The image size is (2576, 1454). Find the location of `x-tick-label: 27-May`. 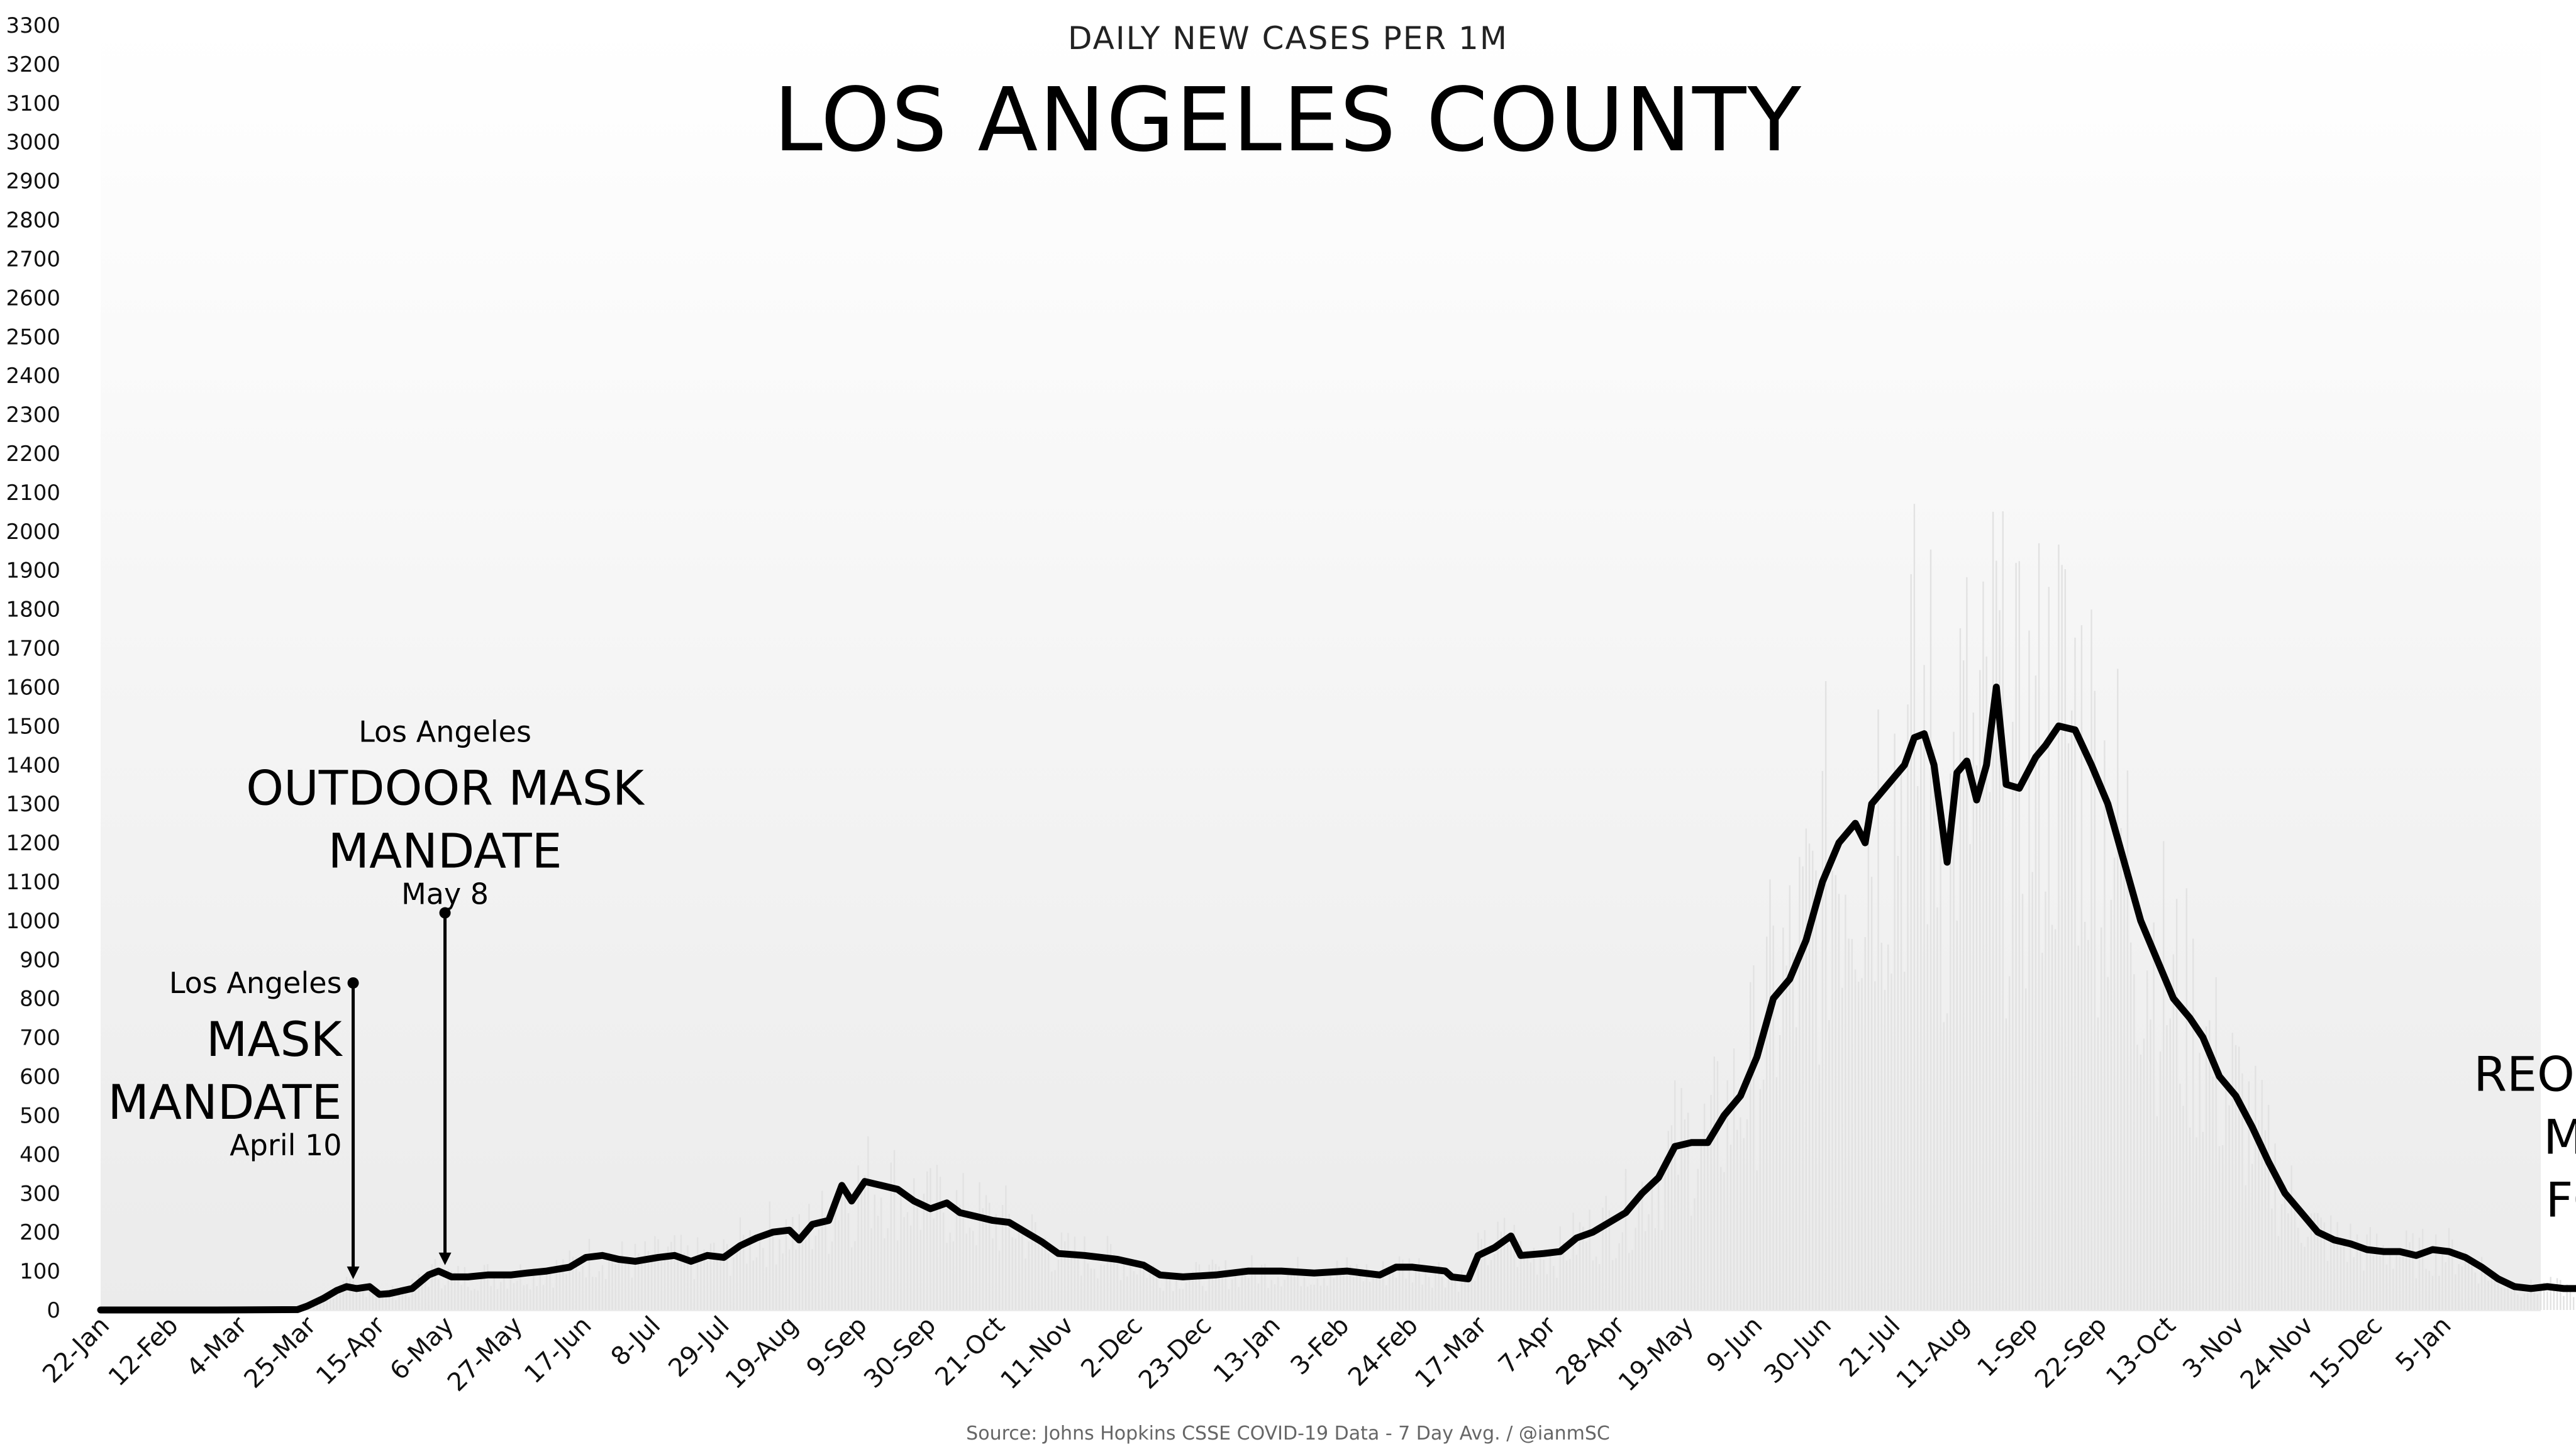

x-tick-label: 27-May is located at coordinates (485, 1354).